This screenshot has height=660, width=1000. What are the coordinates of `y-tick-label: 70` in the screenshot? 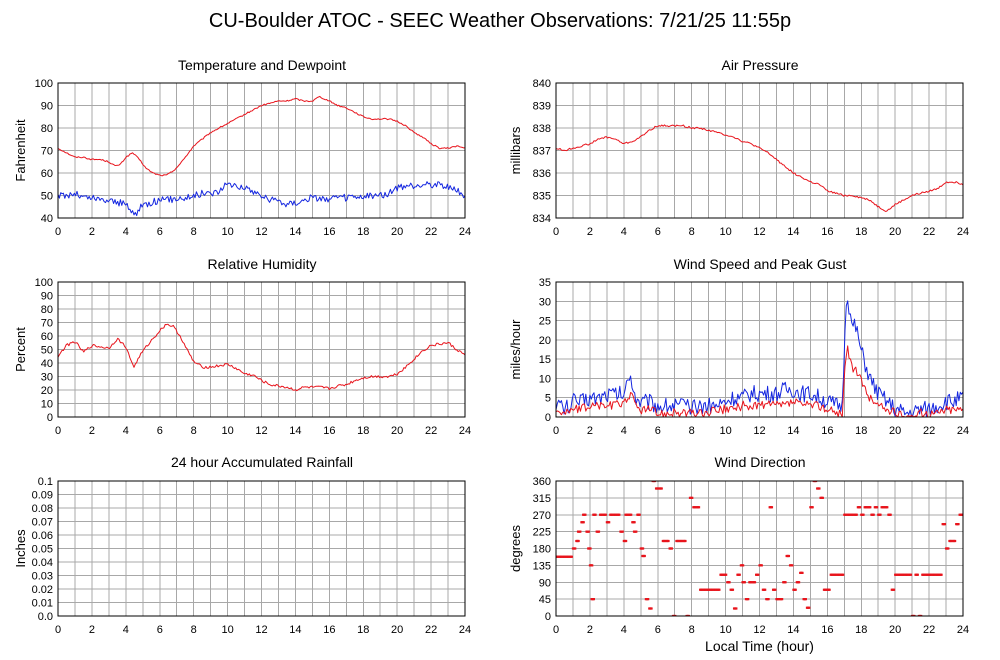 It's located at (47, 152).